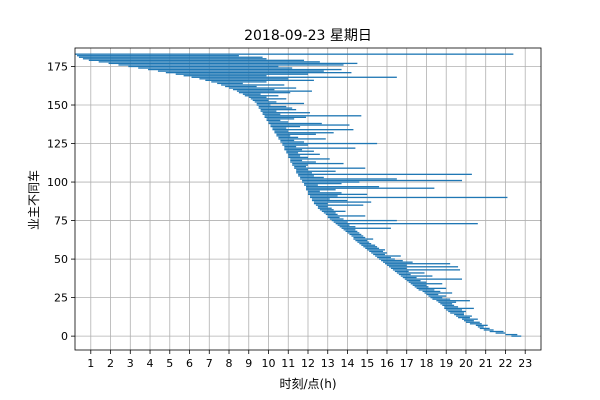  I want to click on x-tick-label: 19, so click(446, 363).